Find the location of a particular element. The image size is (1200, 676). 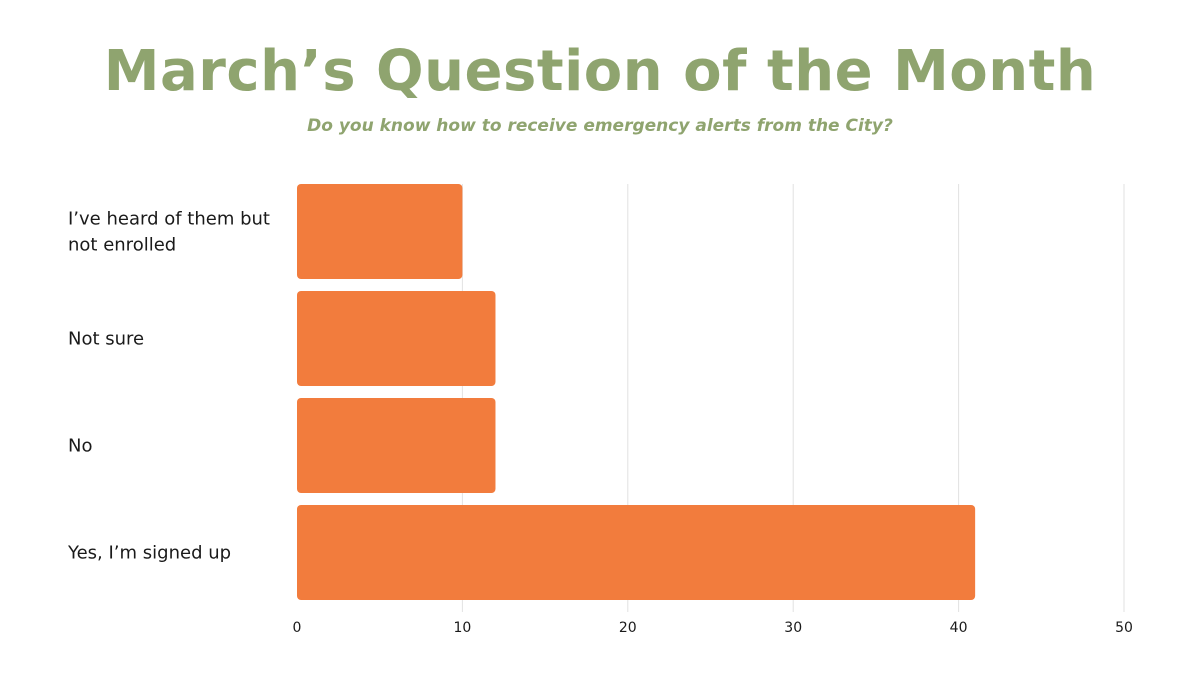

x-tick-label: 50 is located at coordinates (1124, 628).